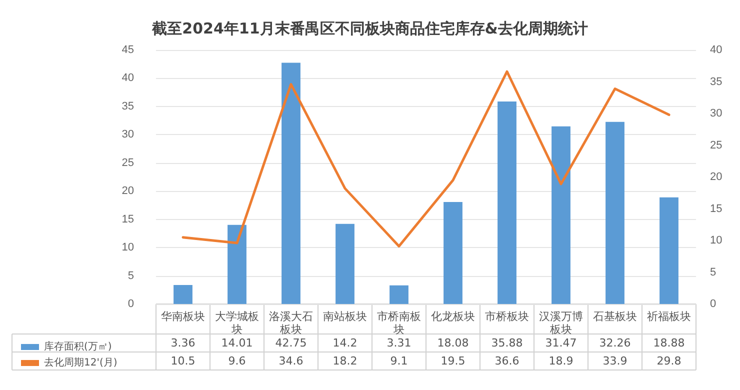 This screenshot has width=740, height=390. I want to click on y2-tick-label: 25, so click(716, 145).